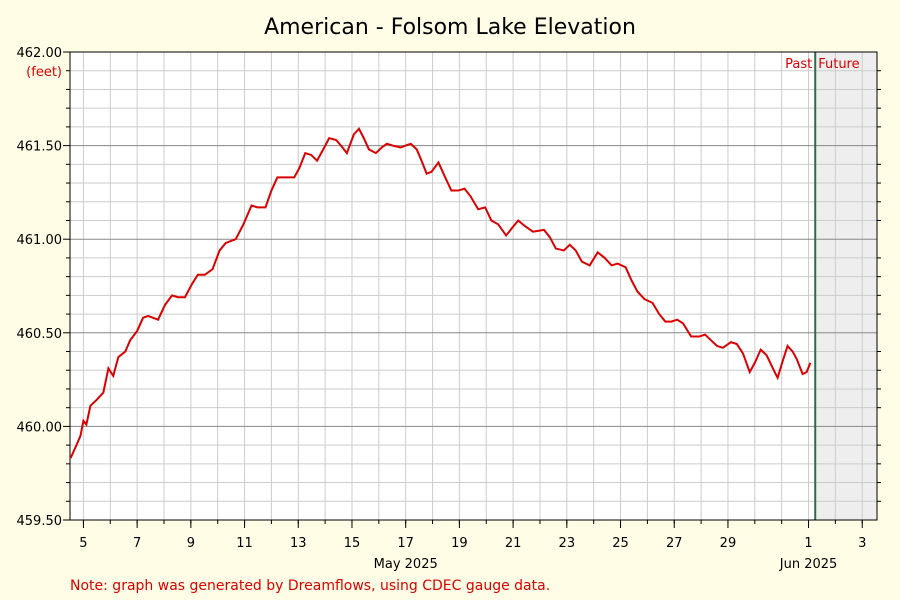  Describe the element at coordinates (405, 543) in the screenshot. I see `x-tick-label: 17` at that location.